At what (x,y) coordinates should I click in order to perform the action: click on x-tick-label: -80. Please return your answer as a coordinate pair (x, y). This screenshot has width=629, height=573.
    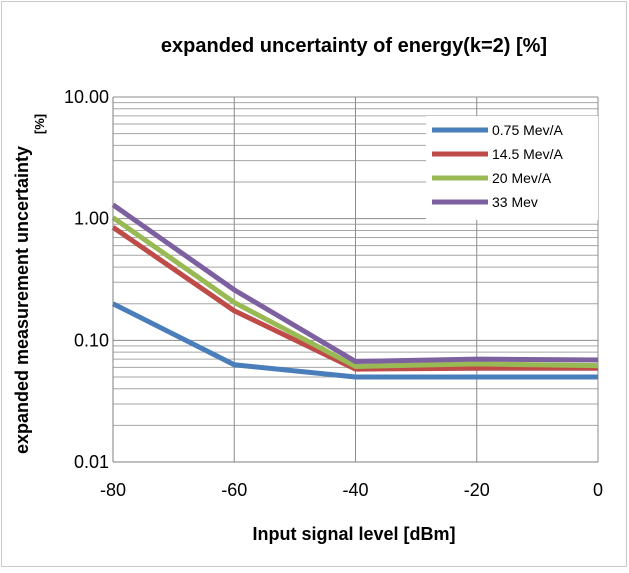
    Looking at the image, I should click on (113, 490).